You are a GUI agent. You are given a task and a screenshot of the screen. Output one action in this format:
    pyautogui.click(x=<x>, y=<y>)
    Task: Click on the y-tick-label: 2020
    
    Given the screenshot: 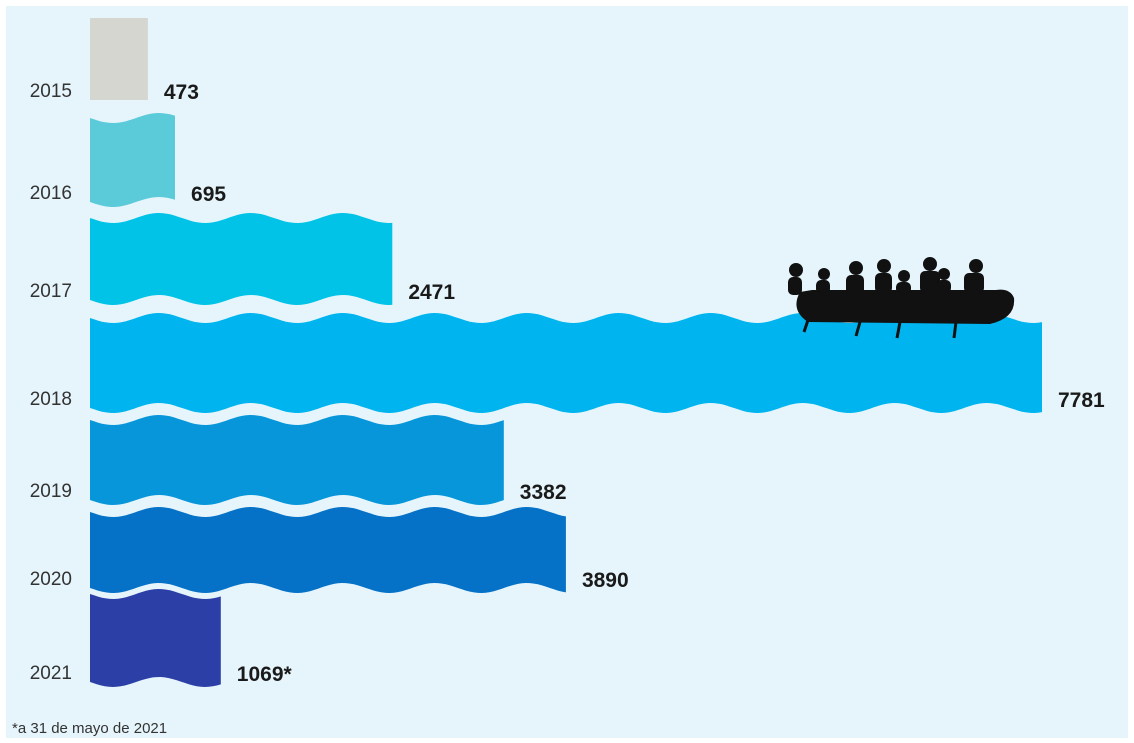 What is the action you would take?
    pyautogui.click(x=51, y=579)
    